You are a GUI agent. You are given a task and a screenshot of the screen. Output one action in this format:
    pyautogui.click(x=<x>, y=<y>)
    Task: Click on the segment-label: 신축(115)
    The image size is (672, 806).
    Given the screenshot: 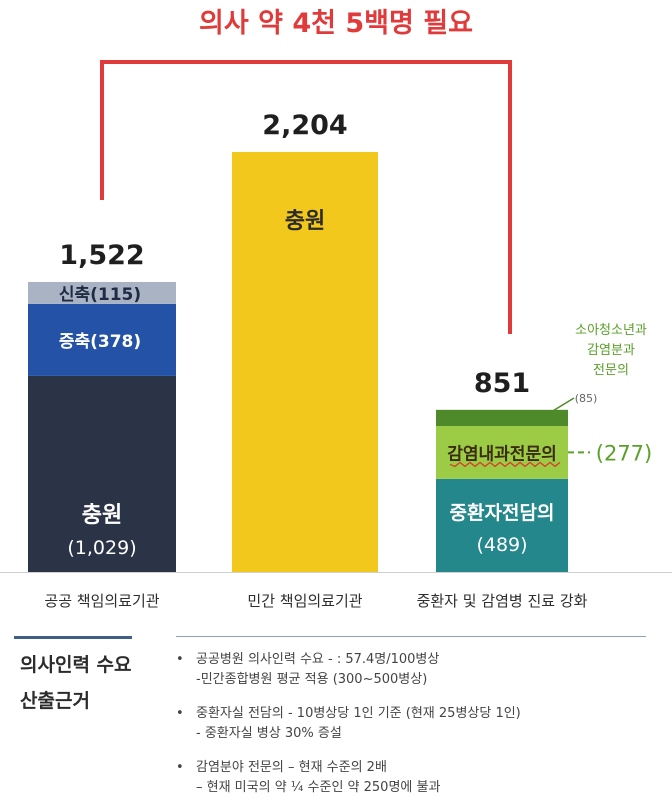 What is the action you would take?
    pyautogui.click(x=100, y=295)
    